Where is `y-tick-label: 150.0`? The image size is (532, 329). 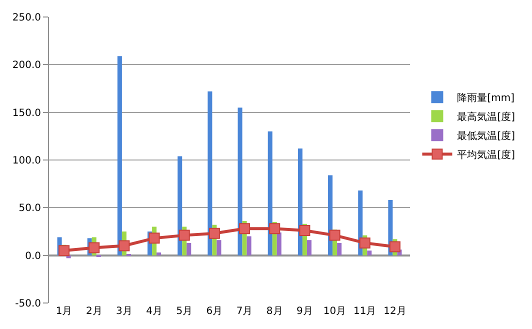 y-tick-label: 150.0 is located at coordinates (26, 113).